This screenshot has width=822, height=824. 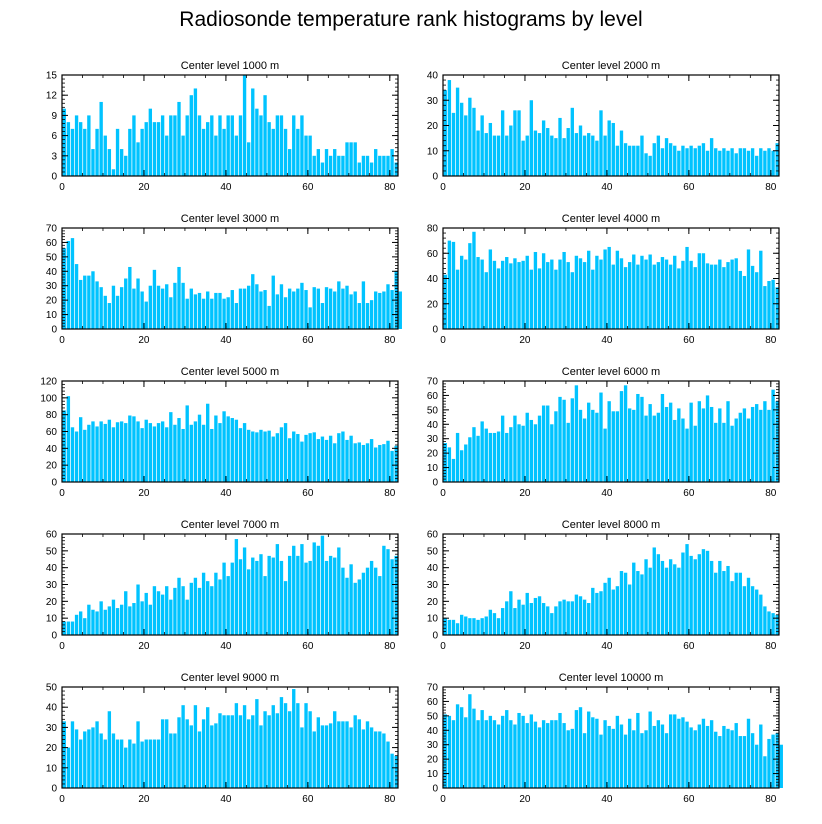 What do you see at coordinates (230, 278) in the screenshot?
I see `plot-frame` at bounding box center [230, 278].